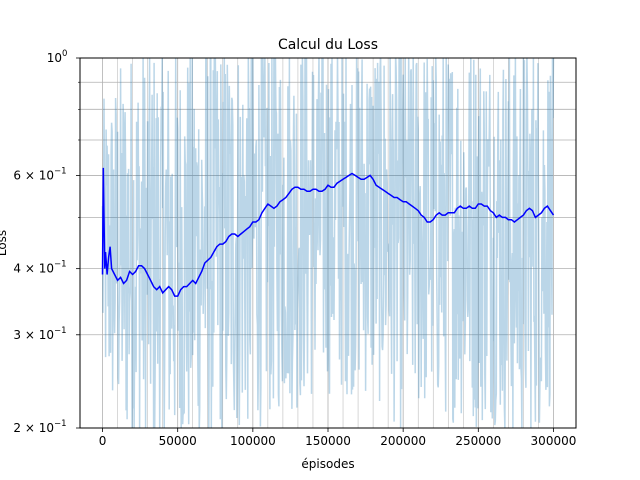 This screenshot has width=640, height=480. Describe the element at coordinates (64, 54) in the screenshot. I see `y-tick-exponent: 0` at that location.